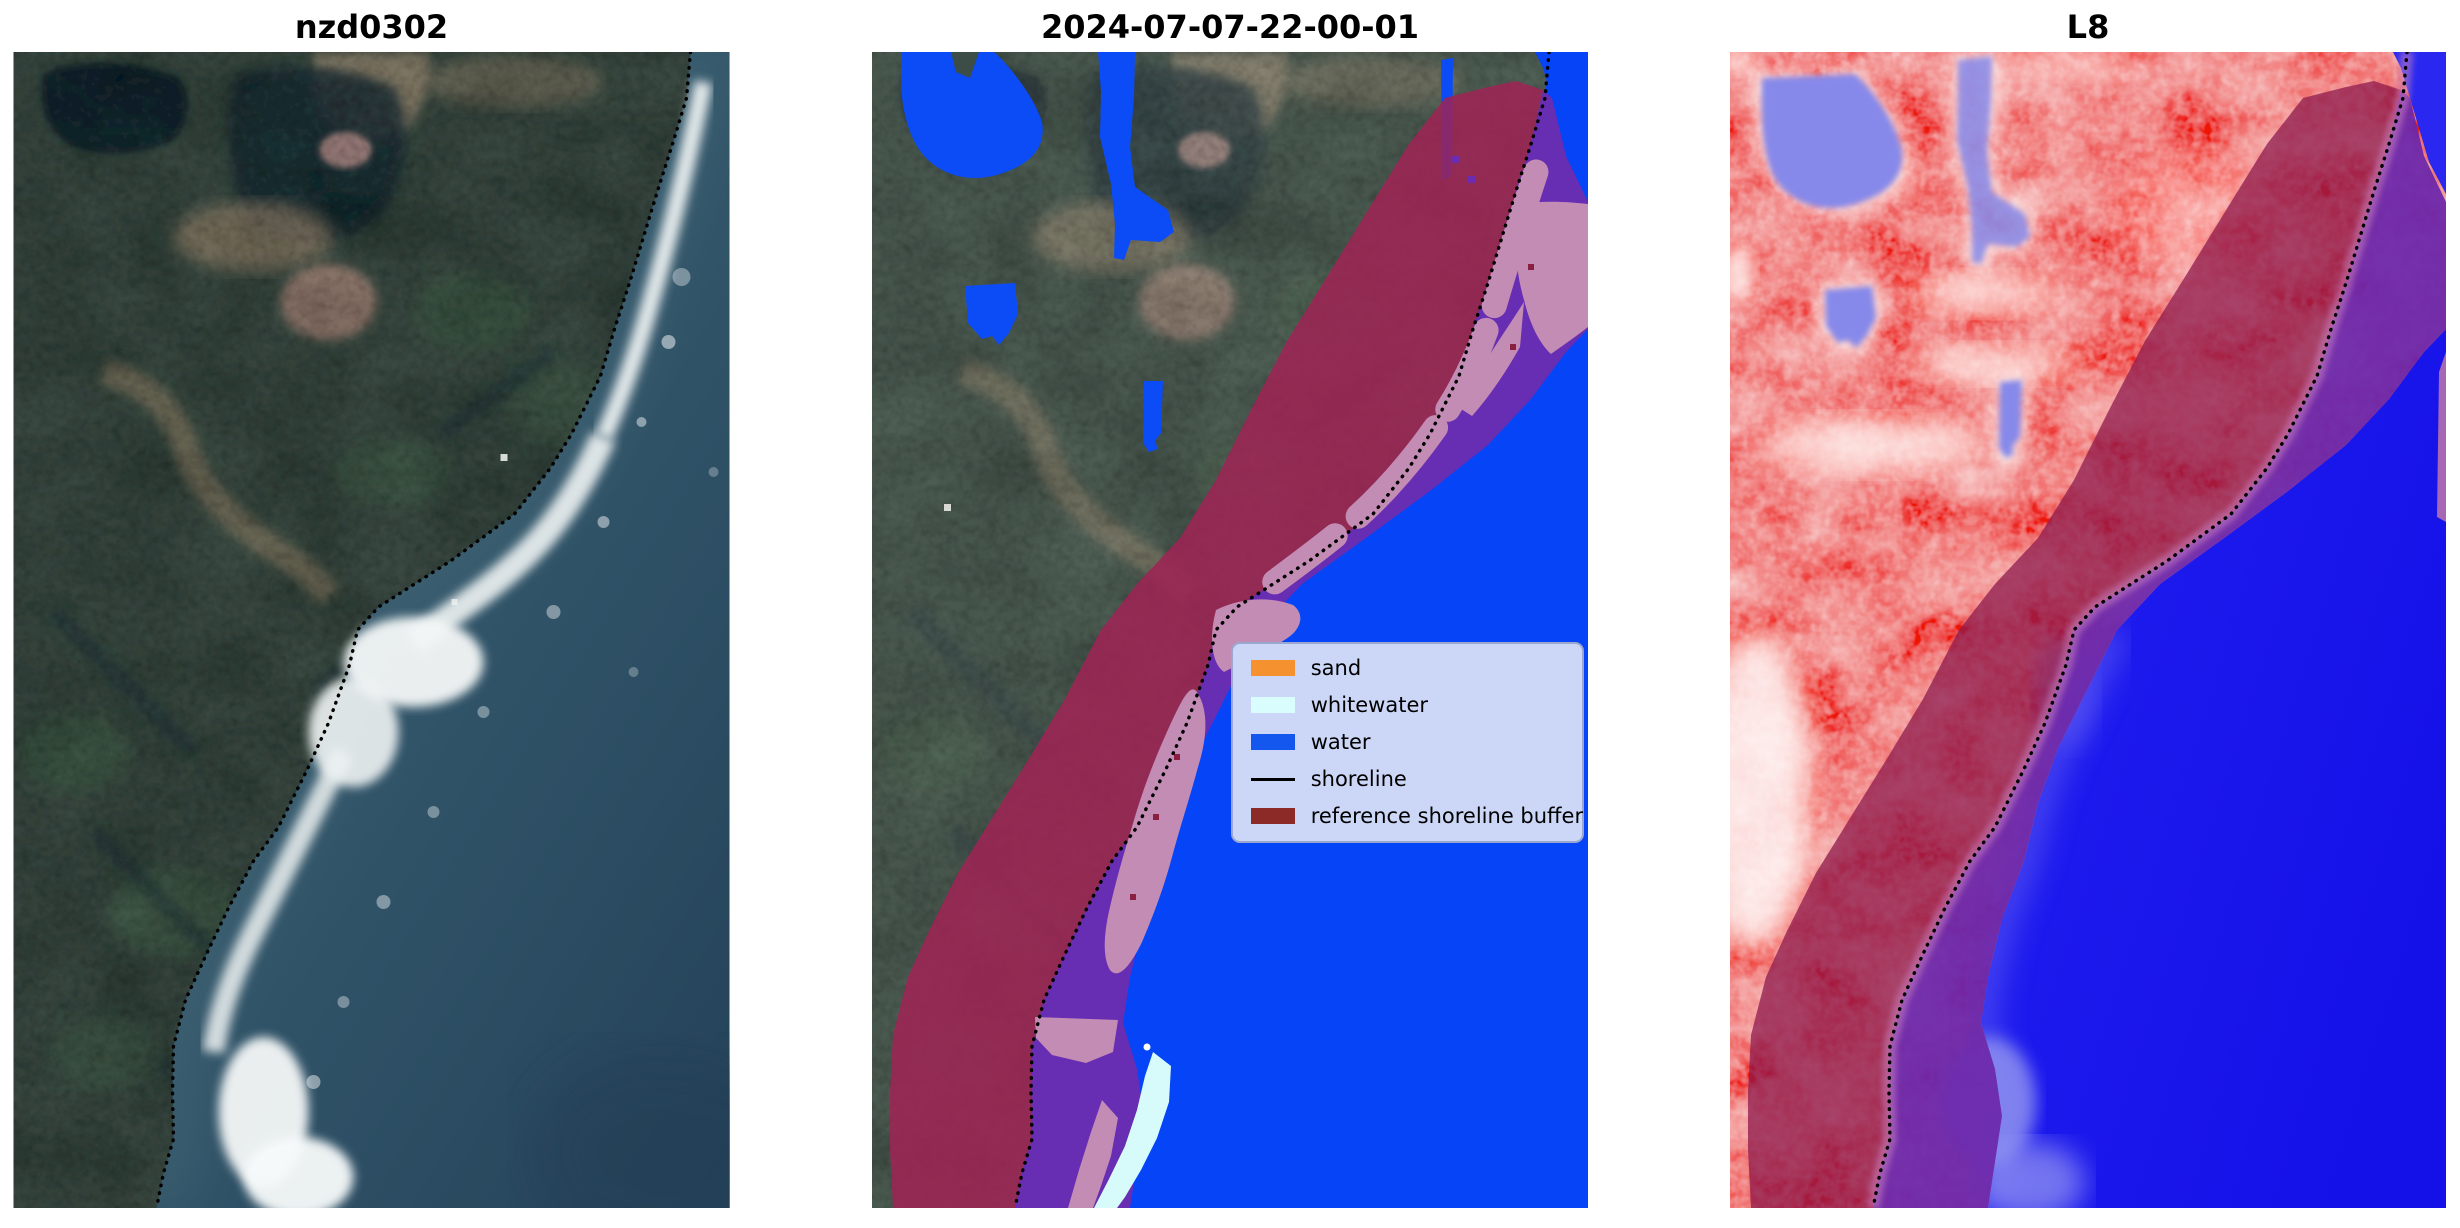  Describe the element at coordinates (1411, 667) in the screenshot. I see `legend-item-sand: sand` at that location.